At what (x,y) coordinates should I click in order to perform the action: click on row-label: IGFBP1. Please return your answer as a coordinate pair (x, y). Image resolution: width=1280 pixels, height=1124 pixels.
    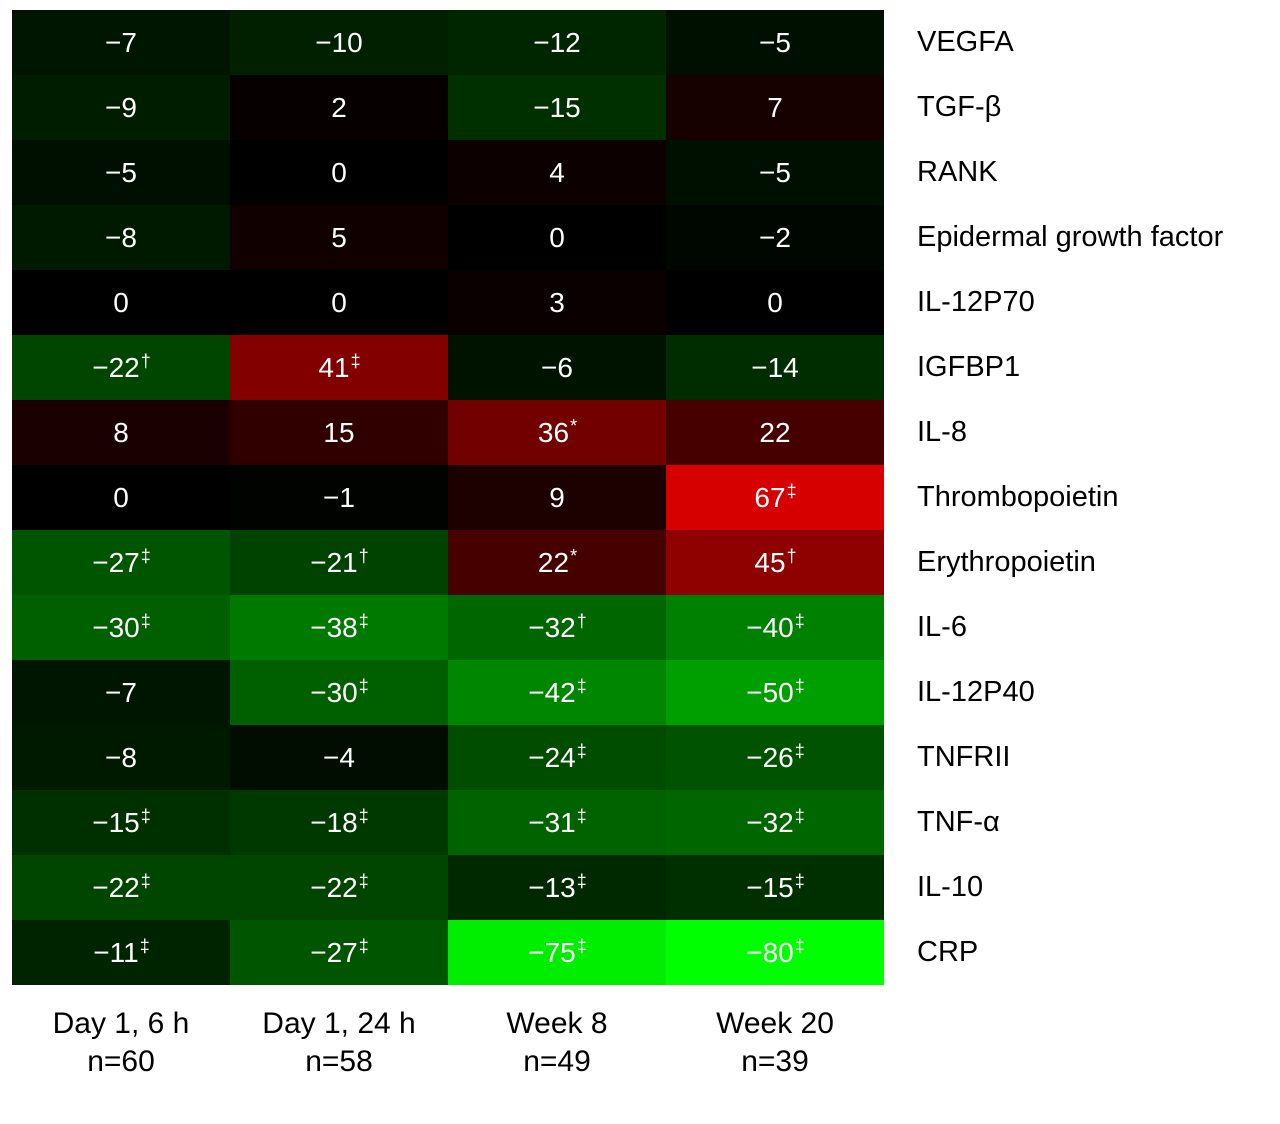
    Looking at the image, I should click on (969, 367).